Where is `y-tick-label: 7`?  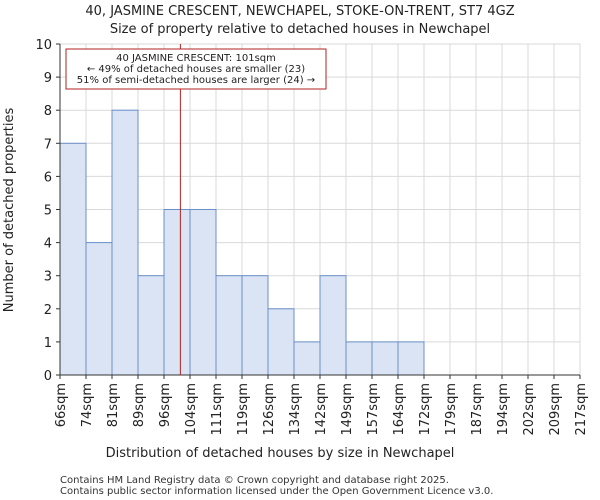 y-tick-label: 7 is located at coordinates (48, 144).